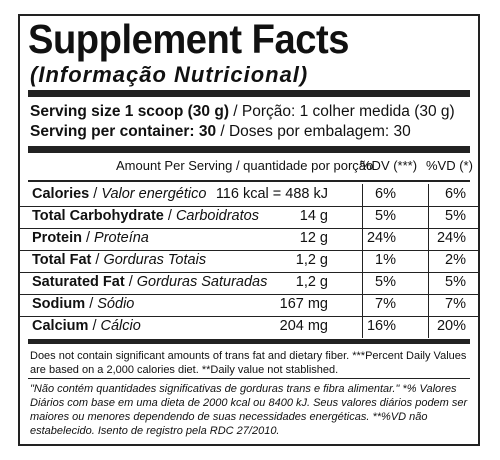  I want to click on nutrient-row: Sodium / Sódio 167 mg 7% 7%, so click(249, 305).